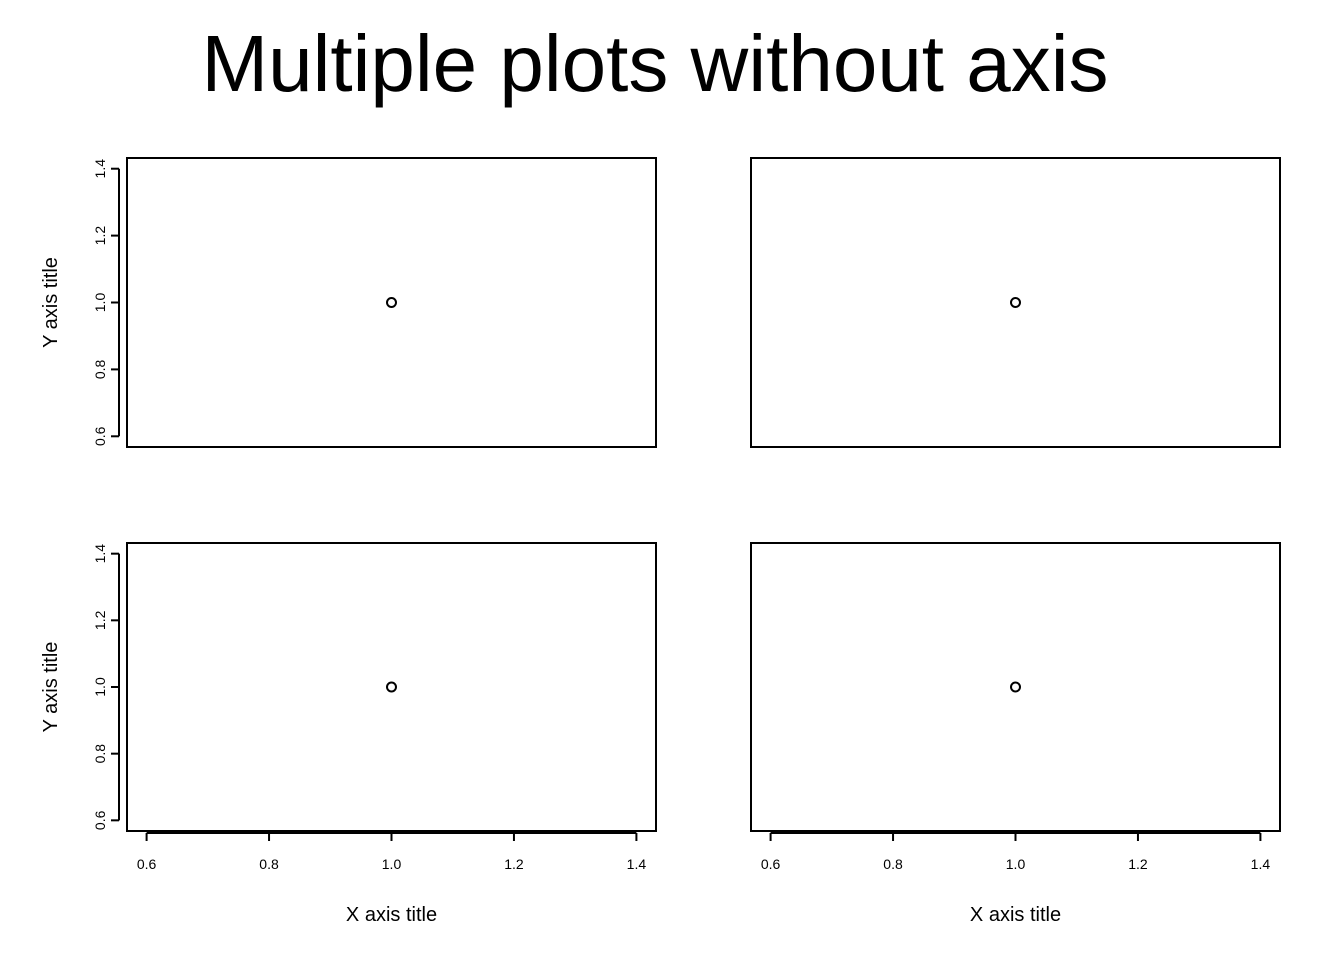 The image size is (1344, 960). I want to click on plot-panel-top-right, so click(1015, 302).